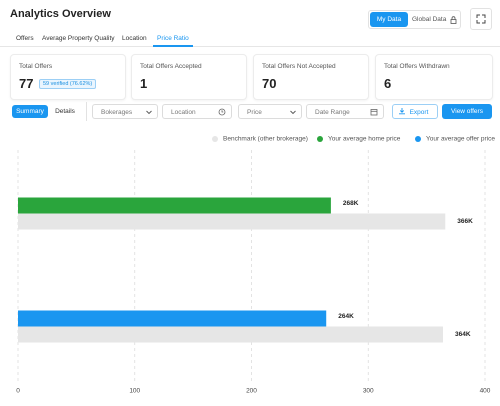 This screenshot has height=406, width=500. What do you see at coordinates (265, 139) in the screenshot?
I see `legend-label: Benchmark (other brokerage)` at bounding box center [265, 139].